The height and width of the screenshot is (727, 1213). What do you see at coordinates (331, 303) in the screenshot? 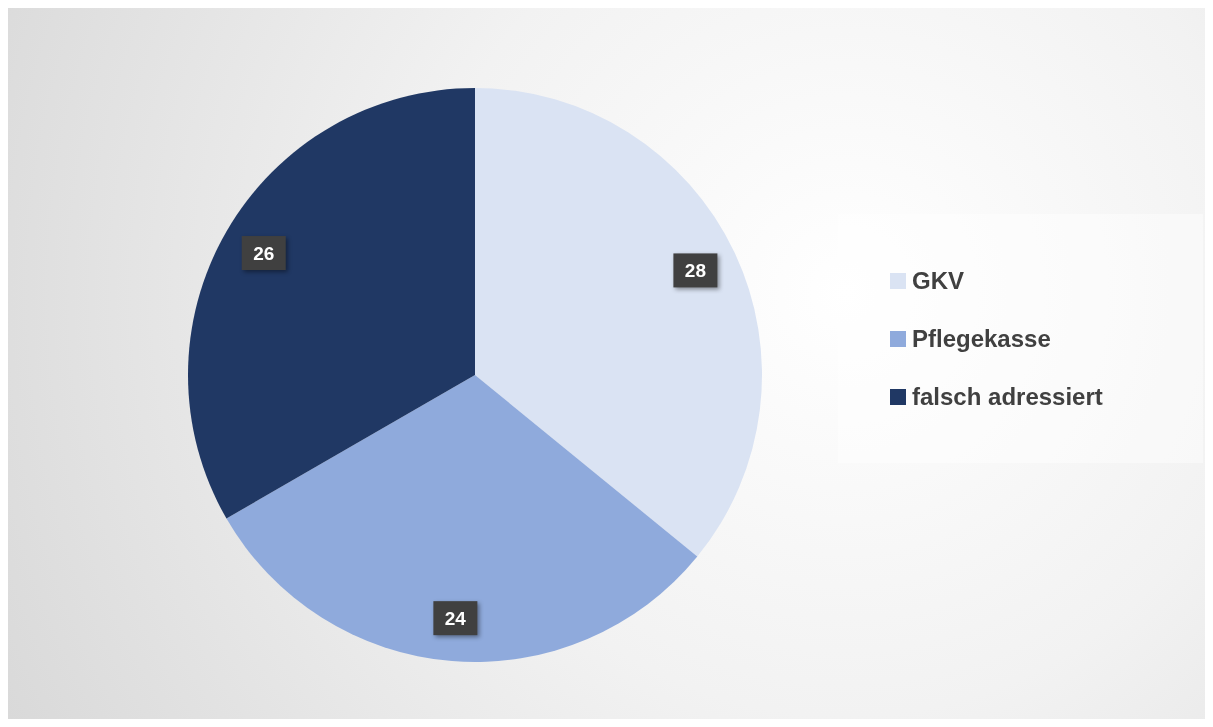
I see `pie-slice` at bounding box center [331, 303].